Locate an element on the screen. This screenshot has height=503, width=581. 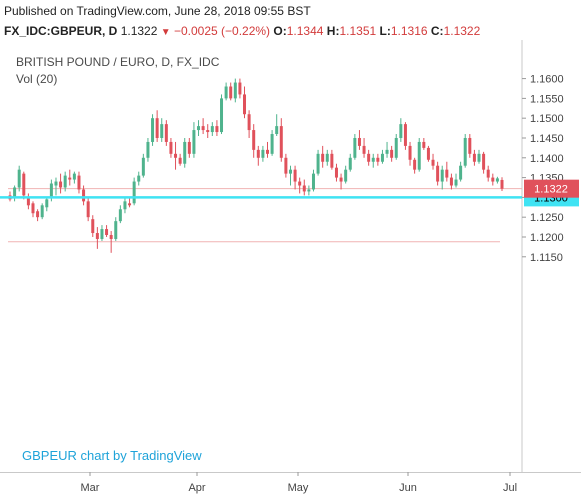
volume-indicator-label: Vol (20) is located at coordinates (37, 79).